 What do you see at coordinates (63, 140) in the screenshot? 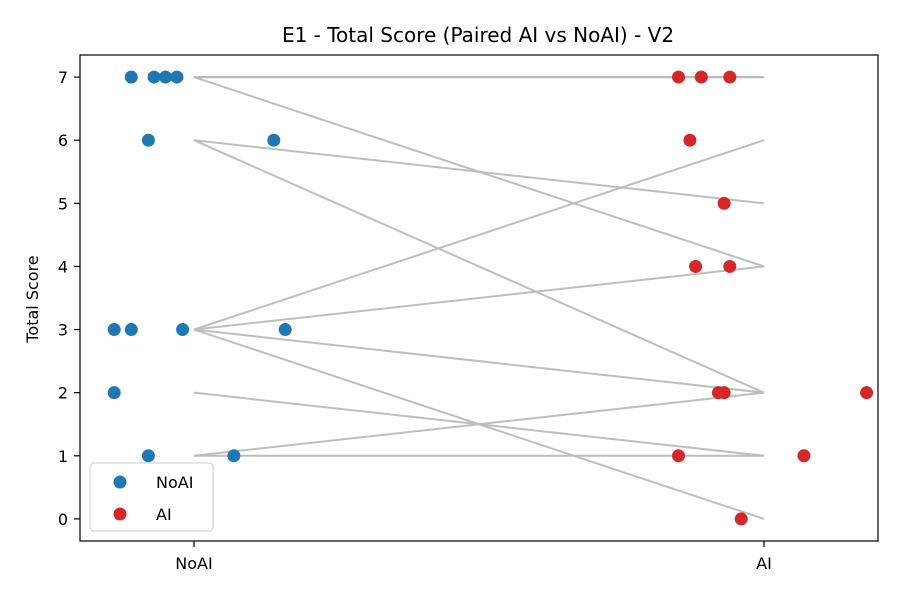
I see `y-tick-label: 6` at bounding box center [63, 140].